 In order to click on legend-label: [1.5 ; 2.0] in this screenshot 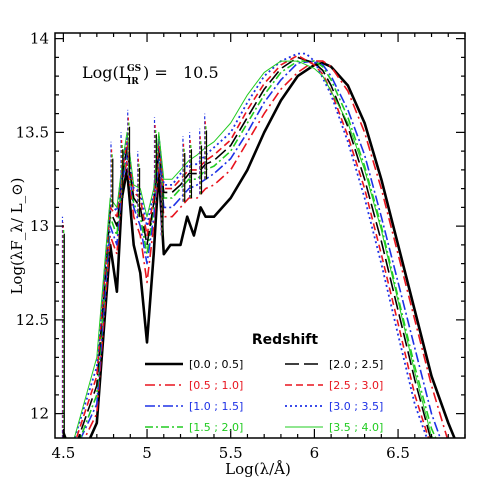, I will do `click(216, 427)`.